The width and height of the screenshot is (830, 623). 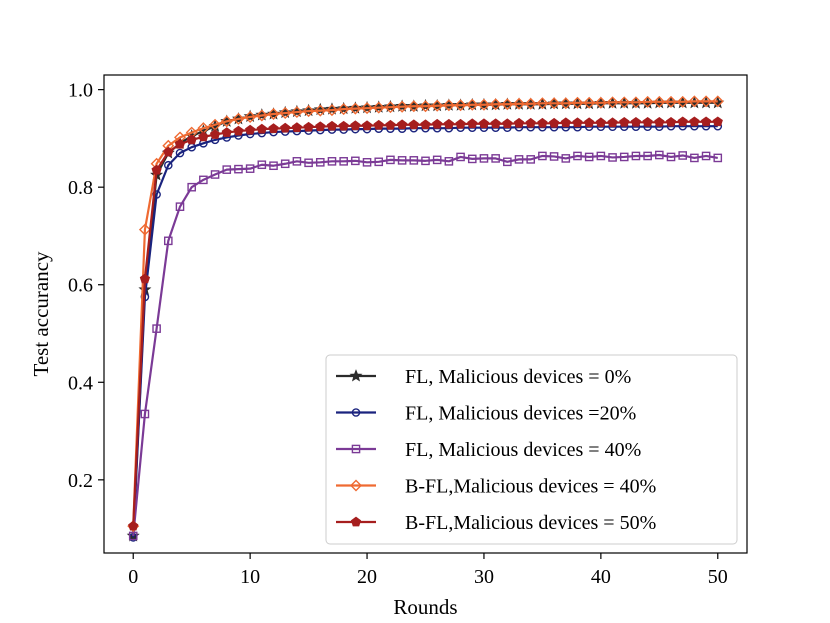 I want to click on x-tick-label: 40, so click(x=601, y=577).